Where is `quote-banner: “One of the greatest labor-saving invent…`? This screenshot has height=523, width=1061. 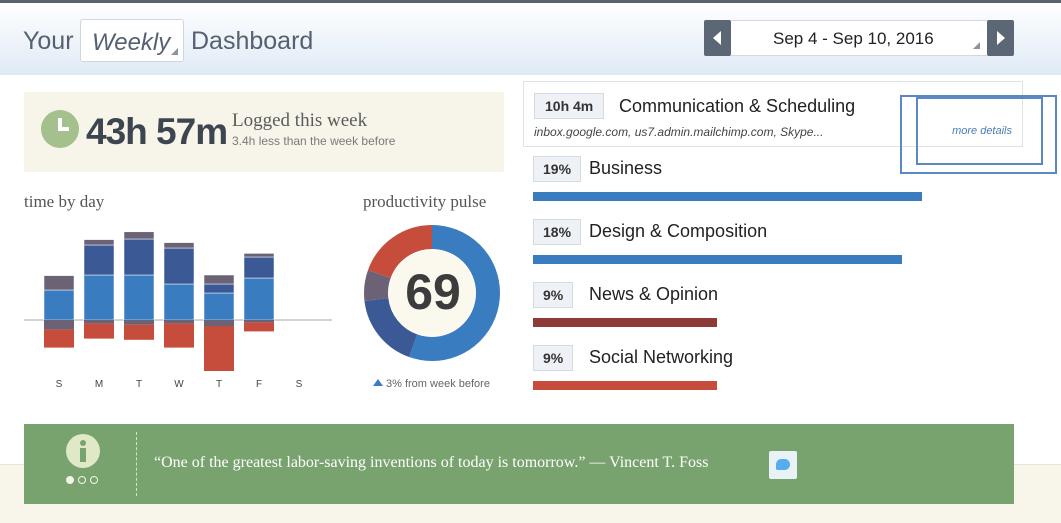
quote-banner: “One of the greatest labor-saving invent… is located at coordinates (519, 464).